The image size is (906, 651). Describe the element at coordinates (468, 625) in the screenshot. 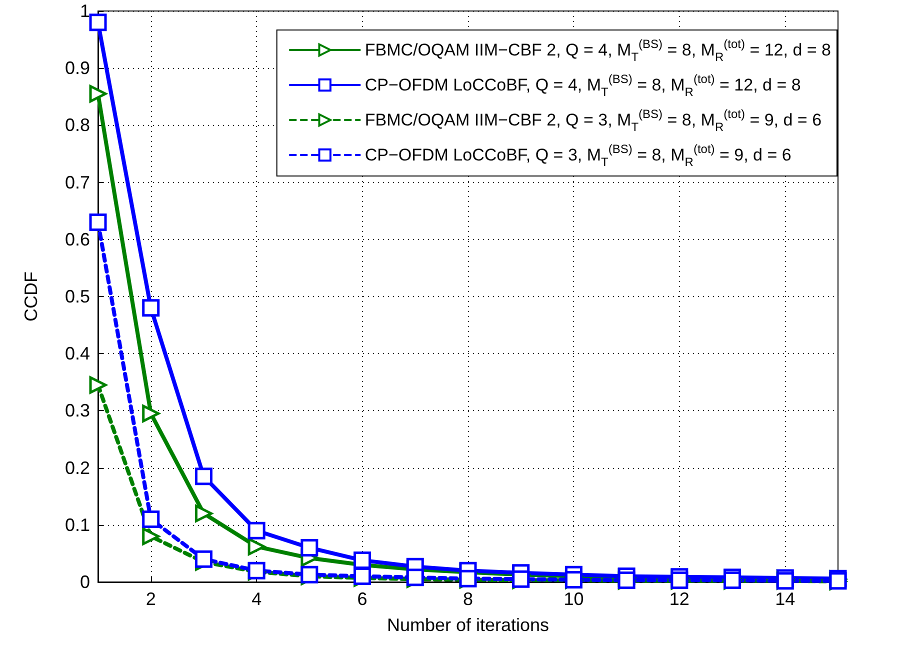

I see `x-axis-title: Number of iterations` at that location.